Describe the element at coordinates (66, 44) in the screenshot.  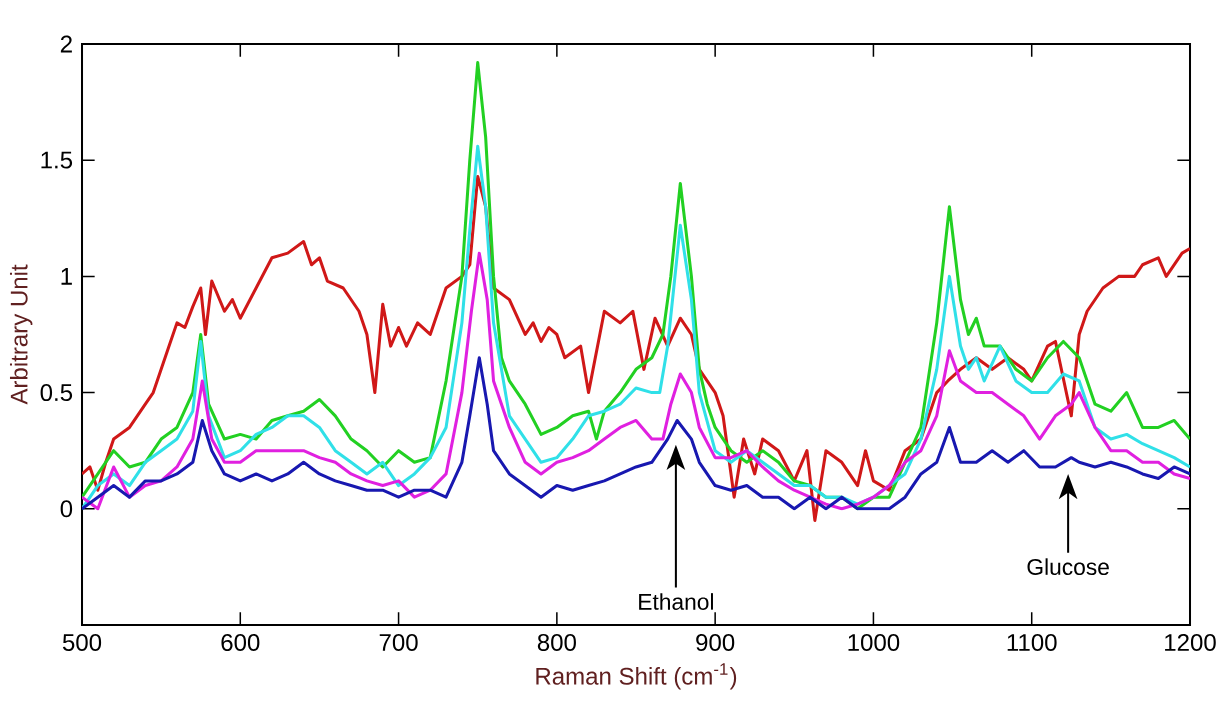
I see `y-tick-label: 2` at that location.